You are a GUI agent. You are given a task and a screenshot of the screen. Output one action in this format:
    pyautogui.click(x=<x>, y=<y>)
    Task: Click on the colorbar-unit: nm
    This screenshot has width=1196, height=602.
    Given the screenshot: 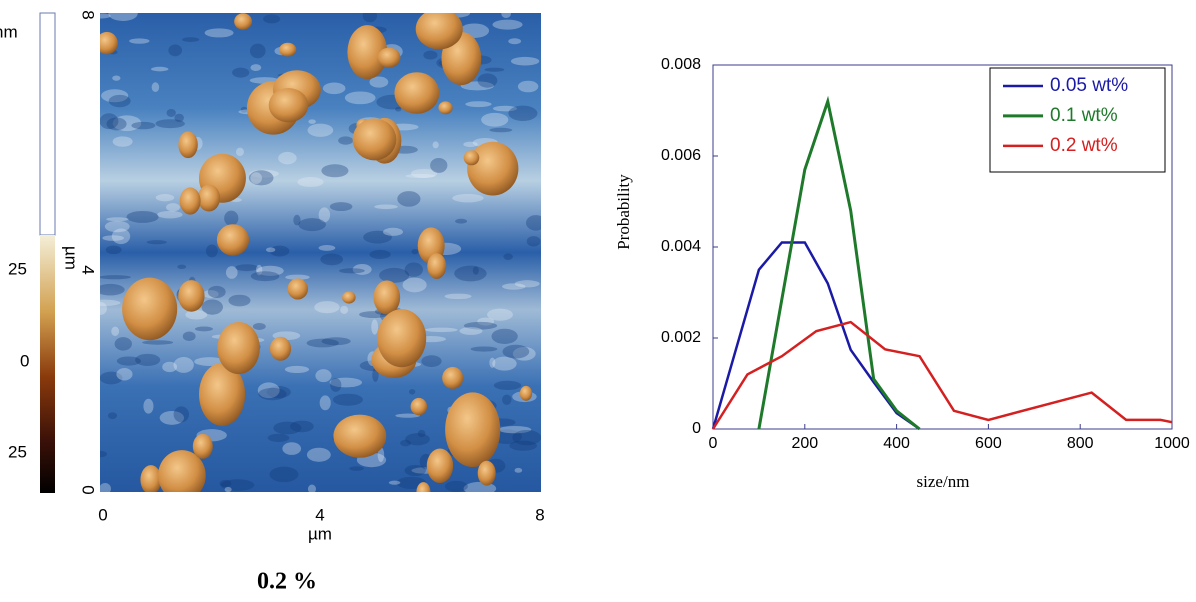 What is the action you would take?
    pyautogui.click(x=9, y=31)
    